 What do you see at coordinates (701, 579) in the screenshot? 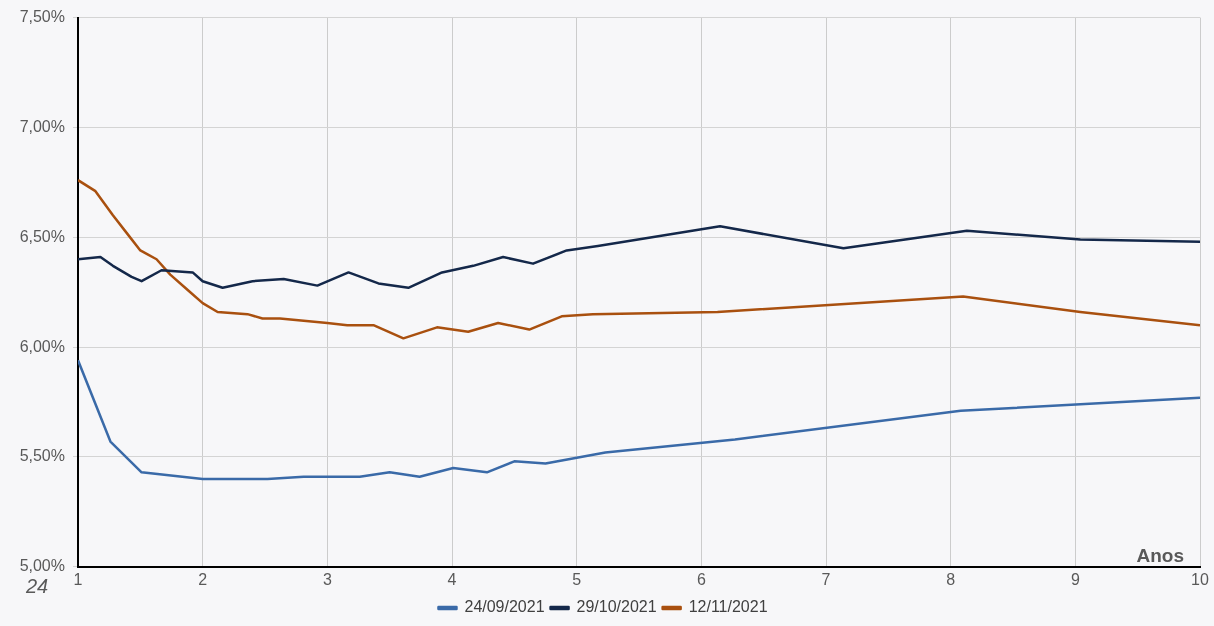
I see `x-tick-label: 6` at bounding box center [701, 579].